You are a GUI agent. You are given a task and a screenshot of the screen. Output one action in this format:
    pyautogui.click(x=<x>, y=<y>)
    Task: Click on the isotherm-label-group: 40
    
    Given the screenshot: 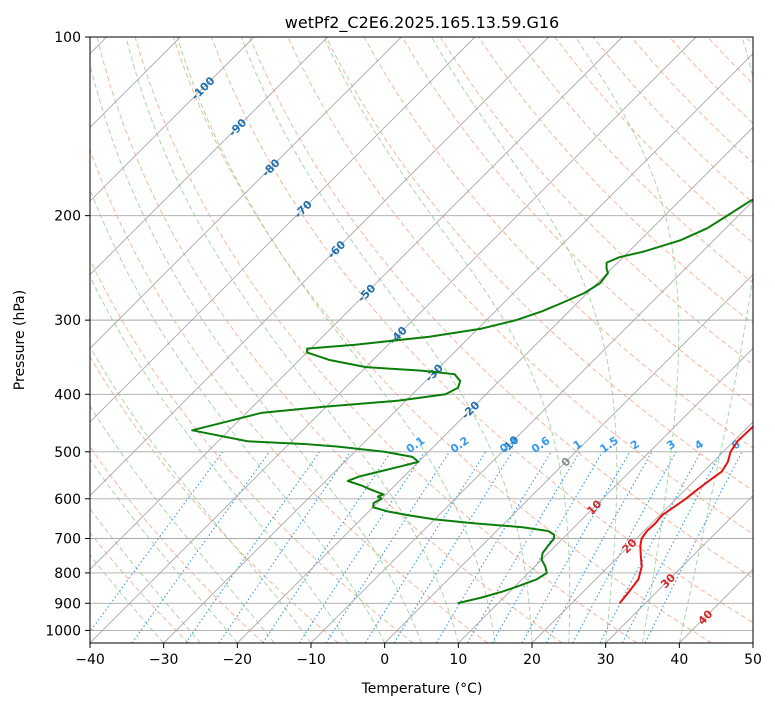 What is the action you would take?
    pyautogui.click(x=705, y=617)
    